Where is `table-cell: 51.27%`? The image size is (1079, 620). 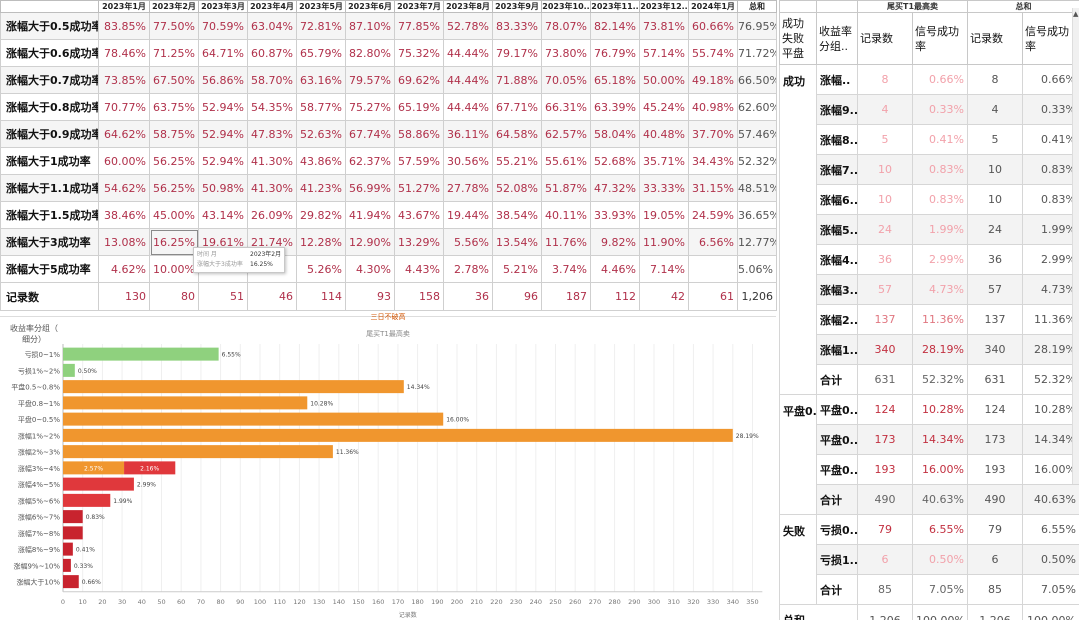 table-cell: 51.27% is located at coordinates (419, 188).